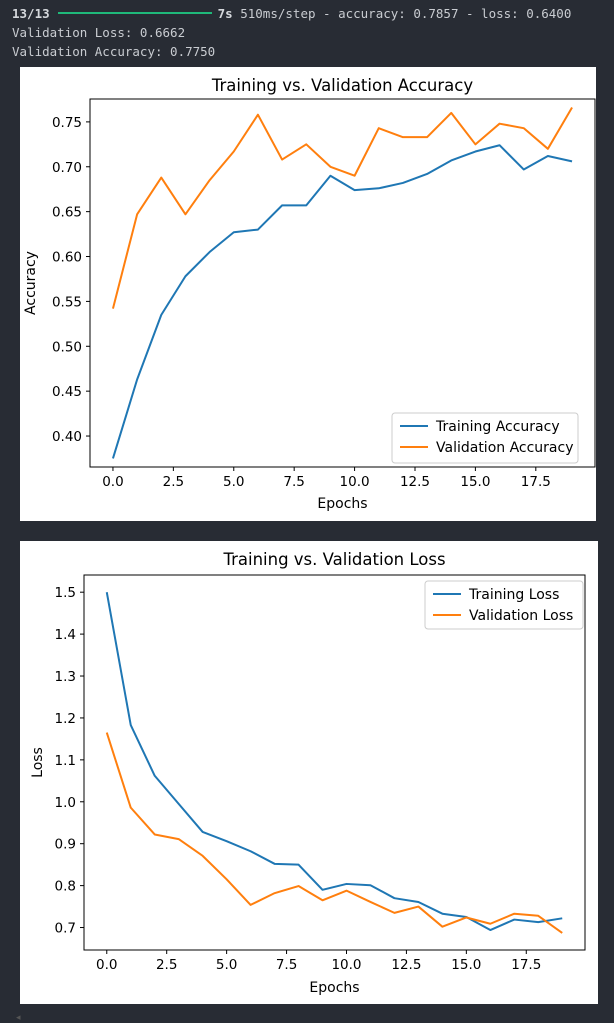  I want to click on y-tick-label: 0.40, so click(67, 437).